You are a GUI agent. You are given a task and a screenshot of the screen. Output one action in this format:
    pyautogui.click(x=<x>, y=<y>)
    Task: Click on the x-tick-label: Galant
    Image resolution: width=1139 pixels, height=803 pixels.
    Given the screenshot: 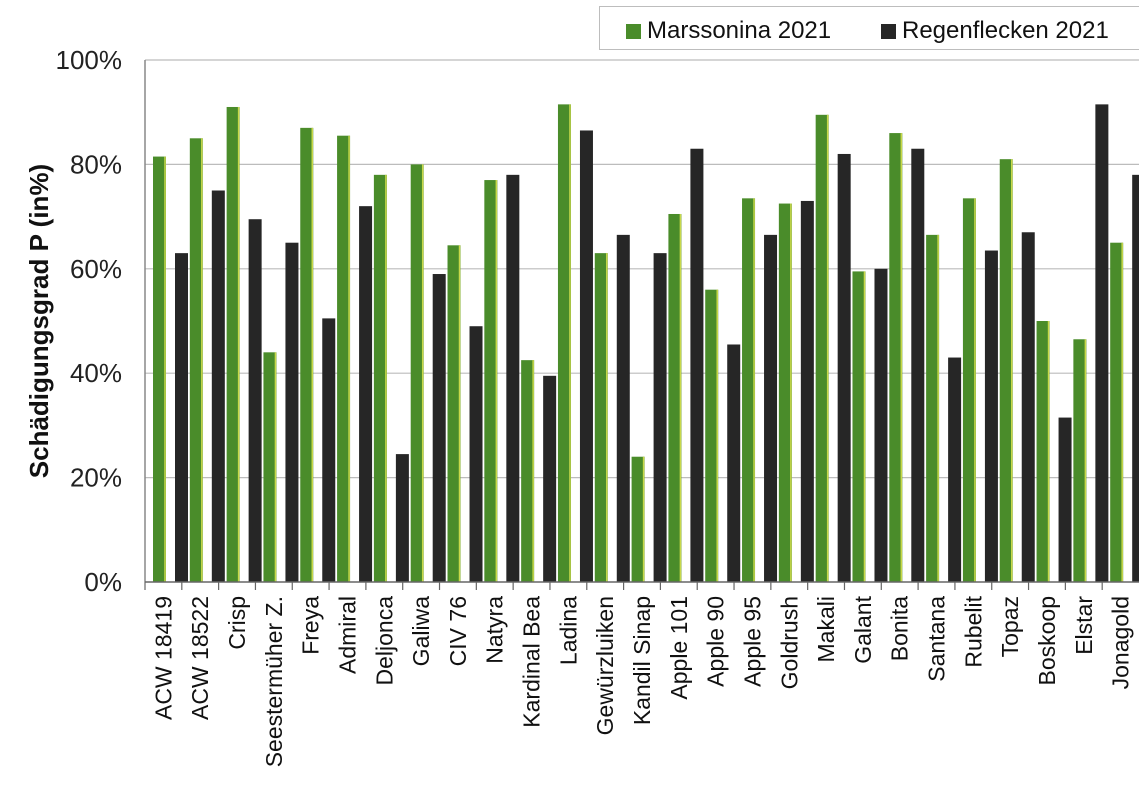 What is the action you would take?
    pyautogui.click(x=863, y=629)
    